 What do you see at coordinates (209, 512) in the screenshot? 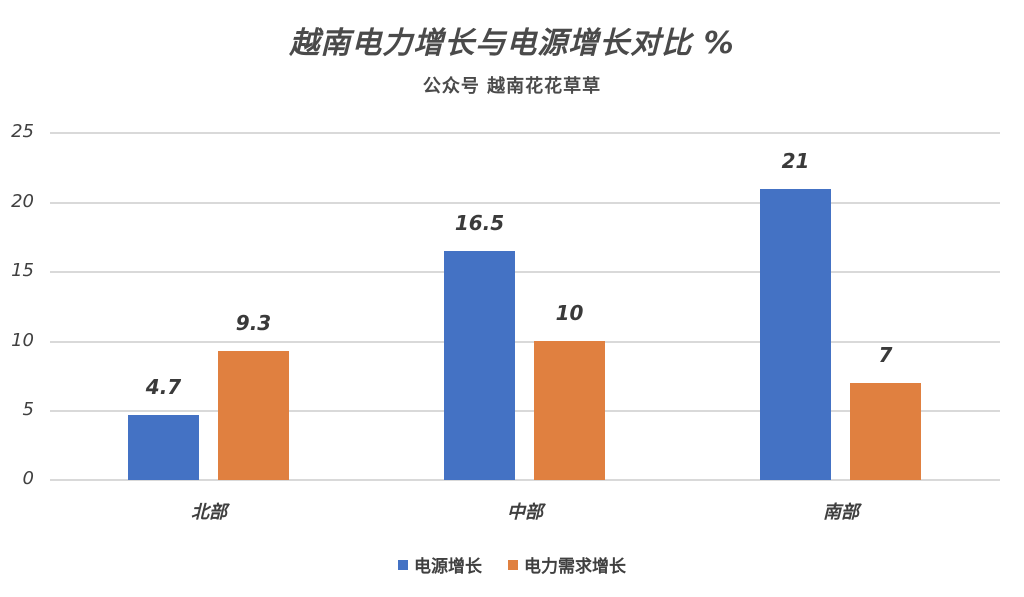
I see `x-label-north: 北部` at bounding box center [209, 512].